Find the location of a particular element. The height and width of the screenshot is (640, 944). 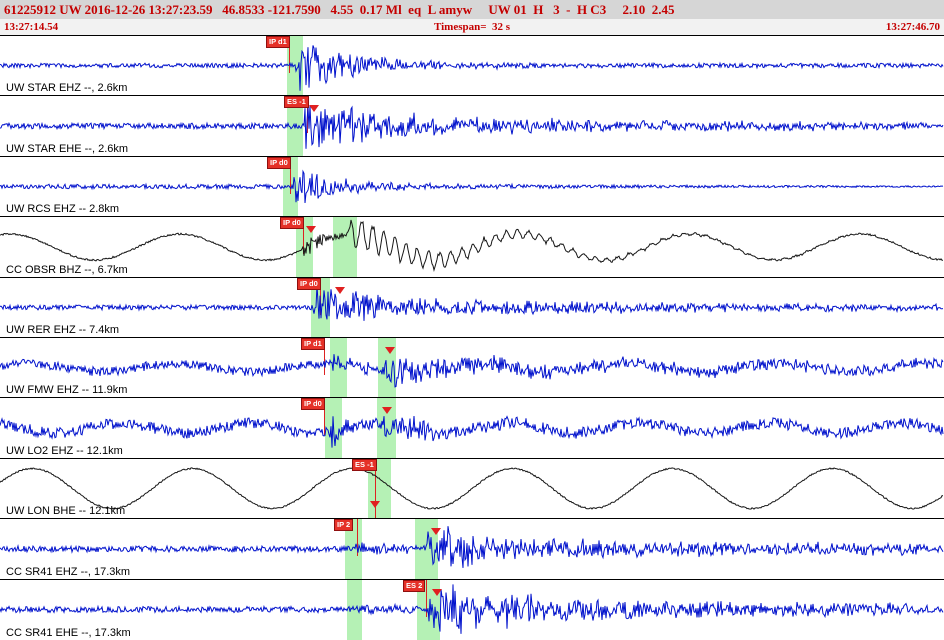

trace-panel: IP d0 CC OBSR BHZ --, 6.7km is located at coordinates (472, 247).